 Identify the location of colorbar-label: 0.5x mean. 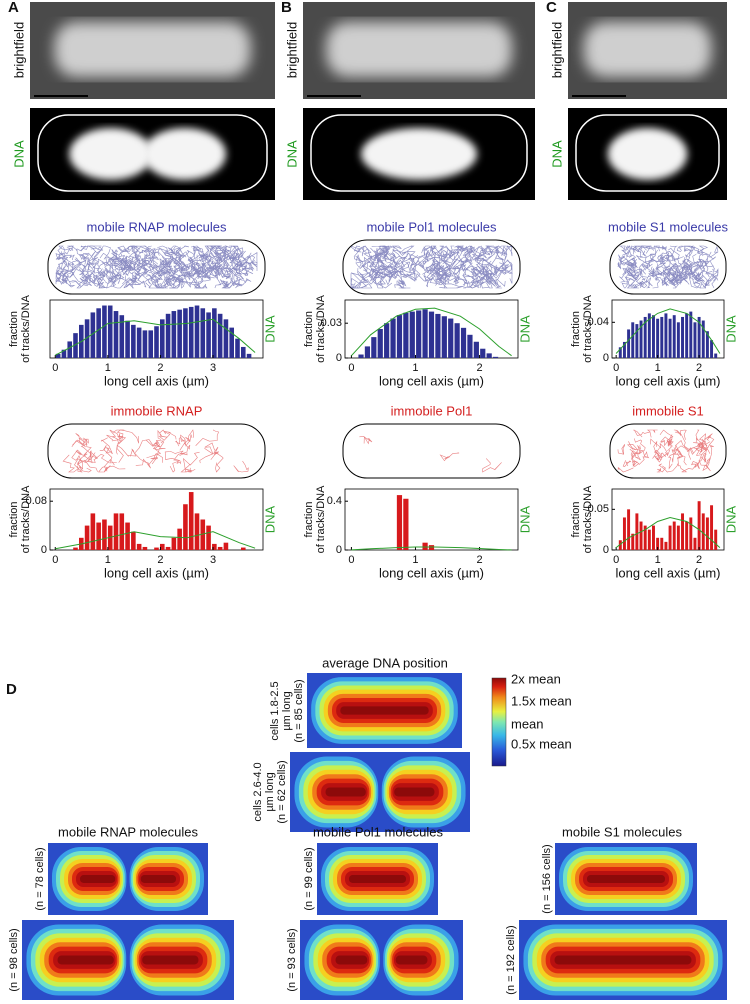
(541, 743).